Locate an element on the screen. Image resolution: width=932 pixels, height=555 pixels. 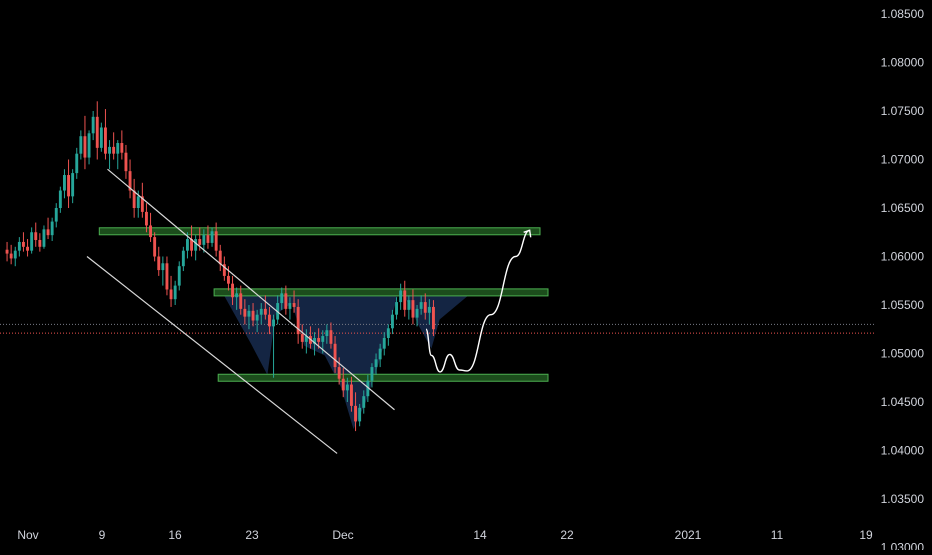
lower-support-zone is located at coordinates (383, 377).